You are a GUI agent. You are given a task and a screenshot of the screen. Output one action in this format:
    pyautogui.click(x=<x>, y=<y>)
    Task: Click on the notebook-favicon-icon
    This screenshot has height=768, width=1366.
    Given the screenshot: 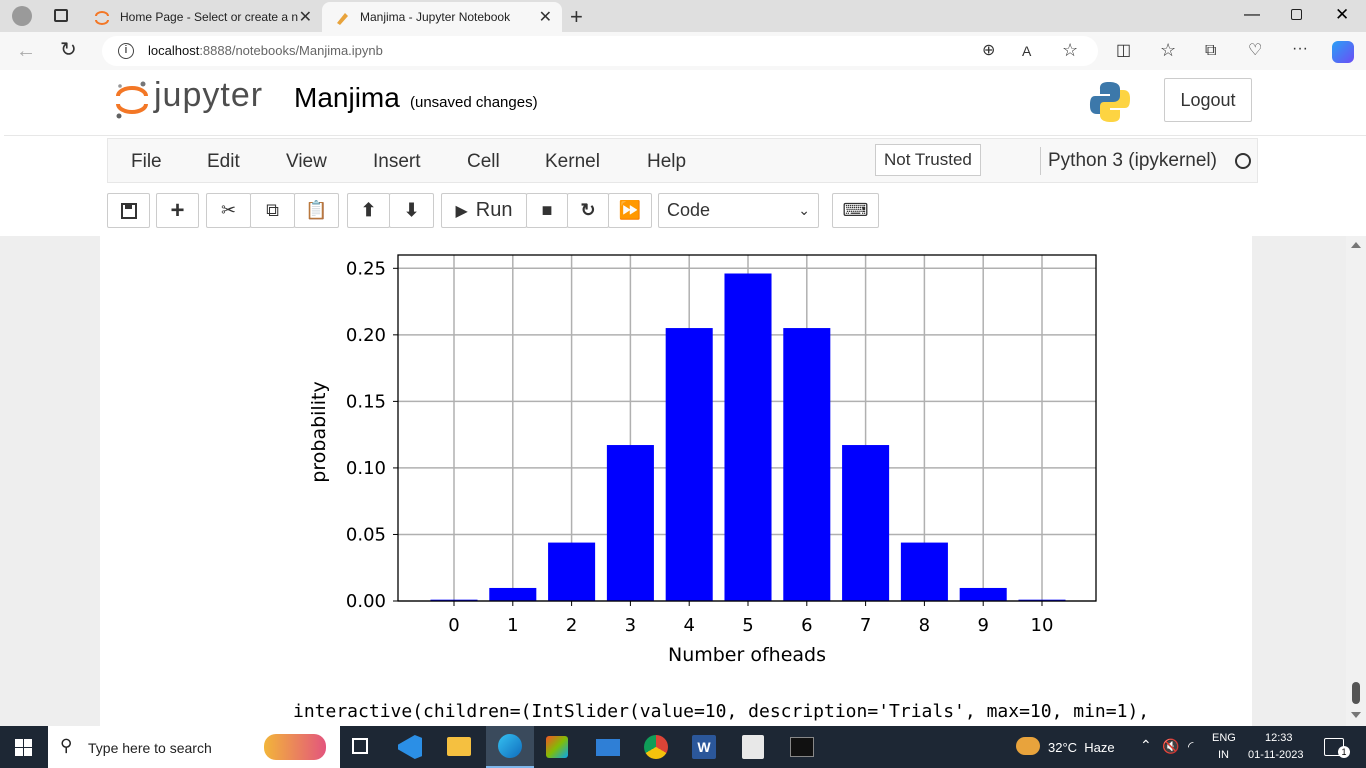 What is the action you would take?
    pyautogui.click(x=342, y=19)
    